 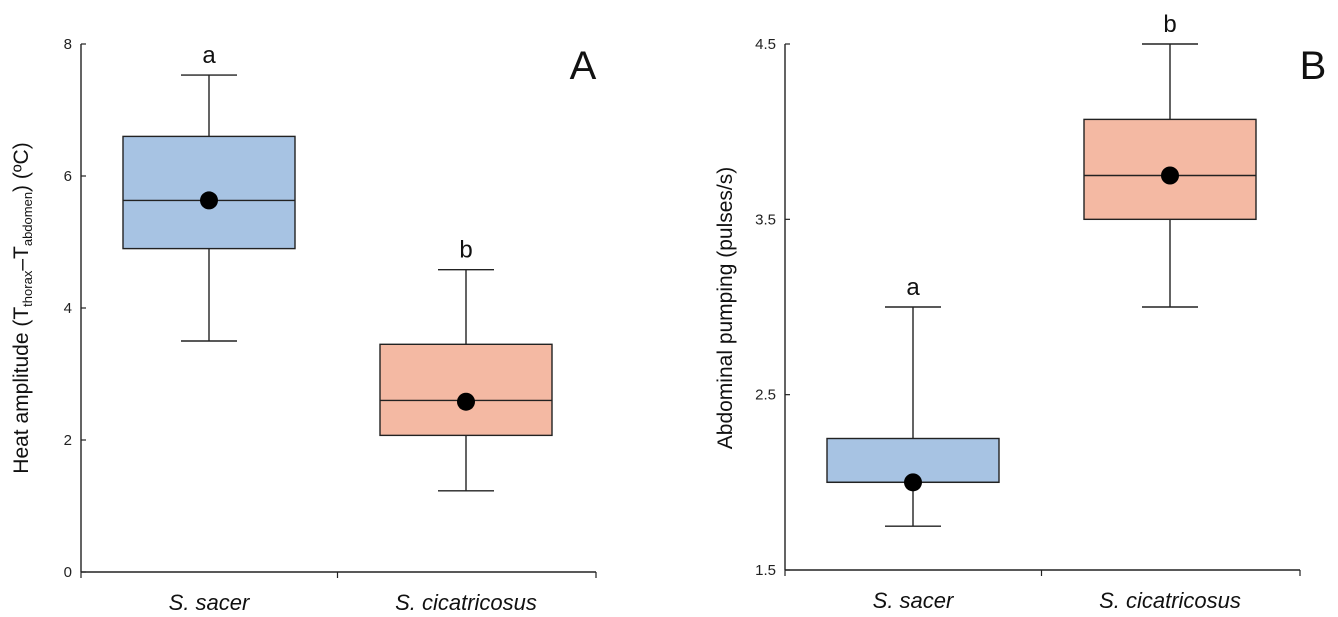 I want to click on y-tick-label: 3.5, so click(x=765, y=219).